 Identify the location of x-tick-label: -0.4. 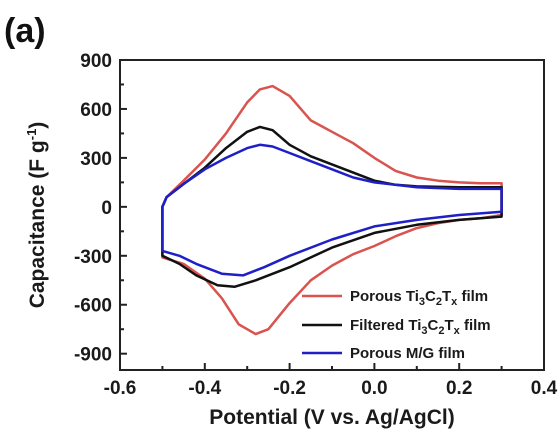
(204, 388).